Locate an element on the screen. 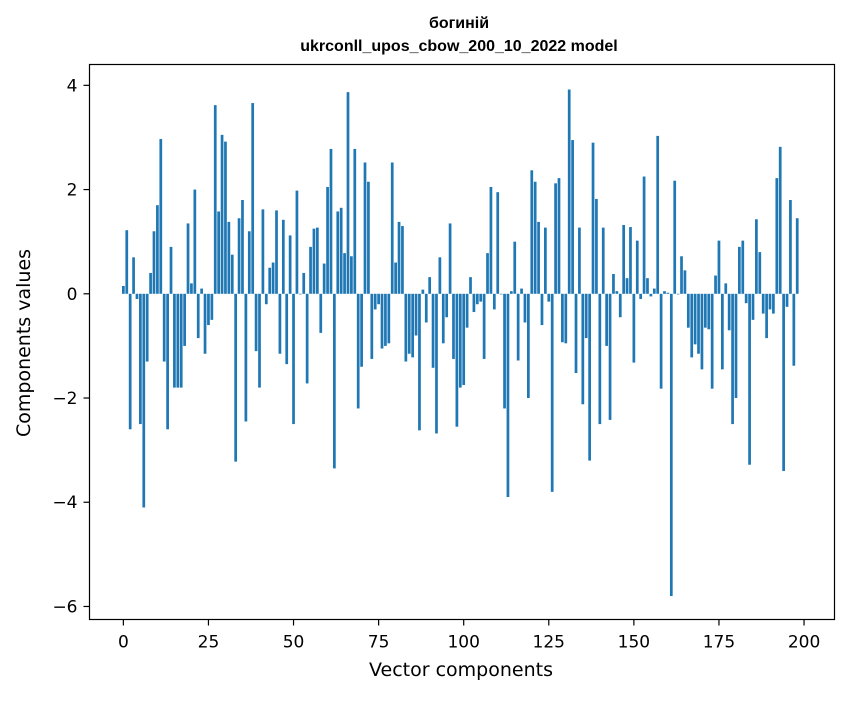 The image size is (847, 701). y-tick-label: 4 is located at coordinates (72, 86).